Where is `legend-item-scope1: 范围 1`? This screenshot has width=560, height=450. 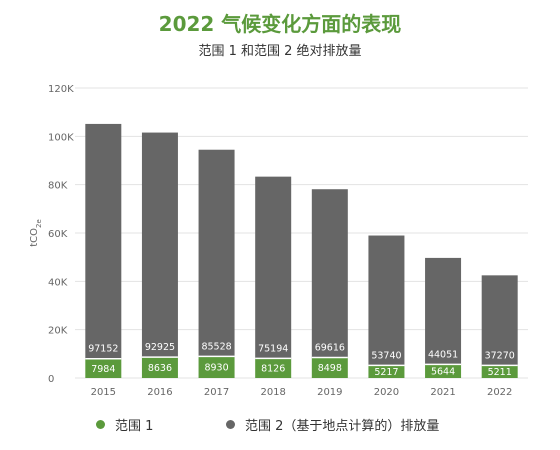 legend-item-scope1: 范围 1 is located at coordinates (125, 424).